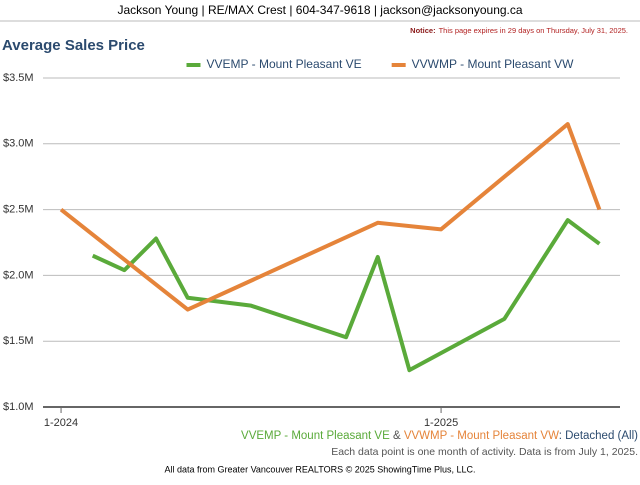  Describe the element at coordinates (18, 407) in the screenshot. I see `y-tick-label: $1.0M` at that location.